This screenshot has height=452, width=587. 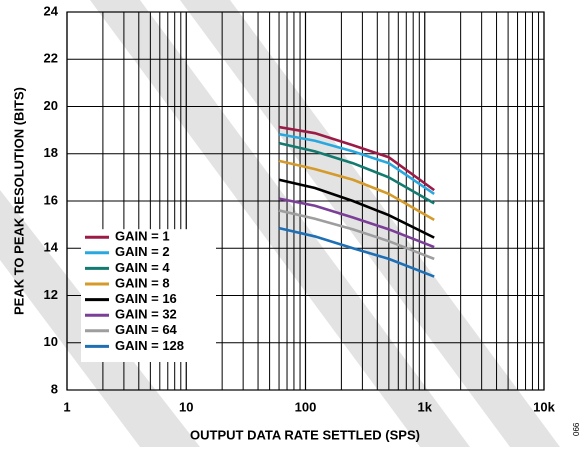 What do you see at coordinates (186, 406) in the screenshot?
I see `x-tick-label: 10` at bounding box center [186, 406].